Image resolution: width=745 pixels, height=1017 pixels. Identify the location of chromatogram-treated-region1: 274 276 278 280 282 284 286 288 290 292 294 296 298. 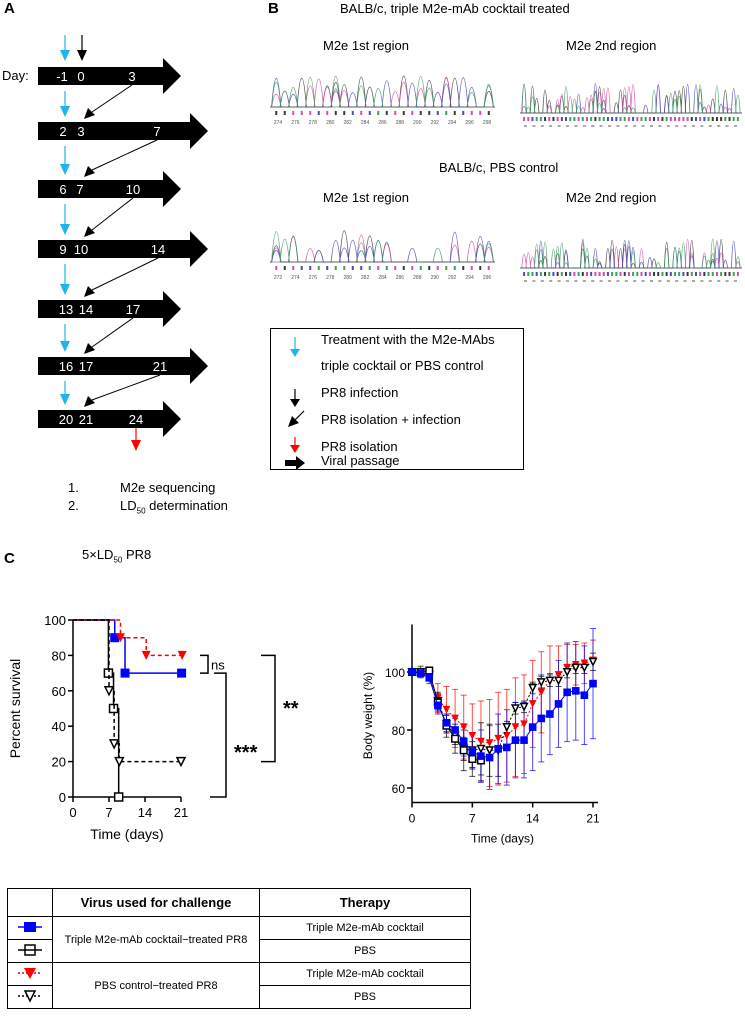
(382, 100).